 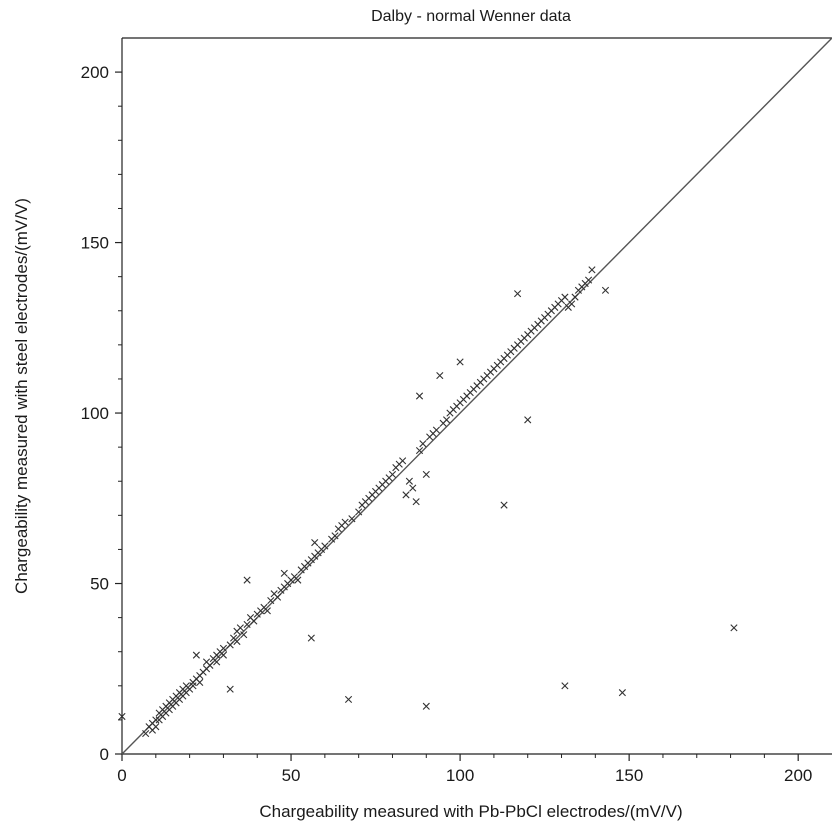 What do you see at coordinates (121, 775) in the screenshot?
I see `x-tick-label: 0` at bounding box center [121, 775].